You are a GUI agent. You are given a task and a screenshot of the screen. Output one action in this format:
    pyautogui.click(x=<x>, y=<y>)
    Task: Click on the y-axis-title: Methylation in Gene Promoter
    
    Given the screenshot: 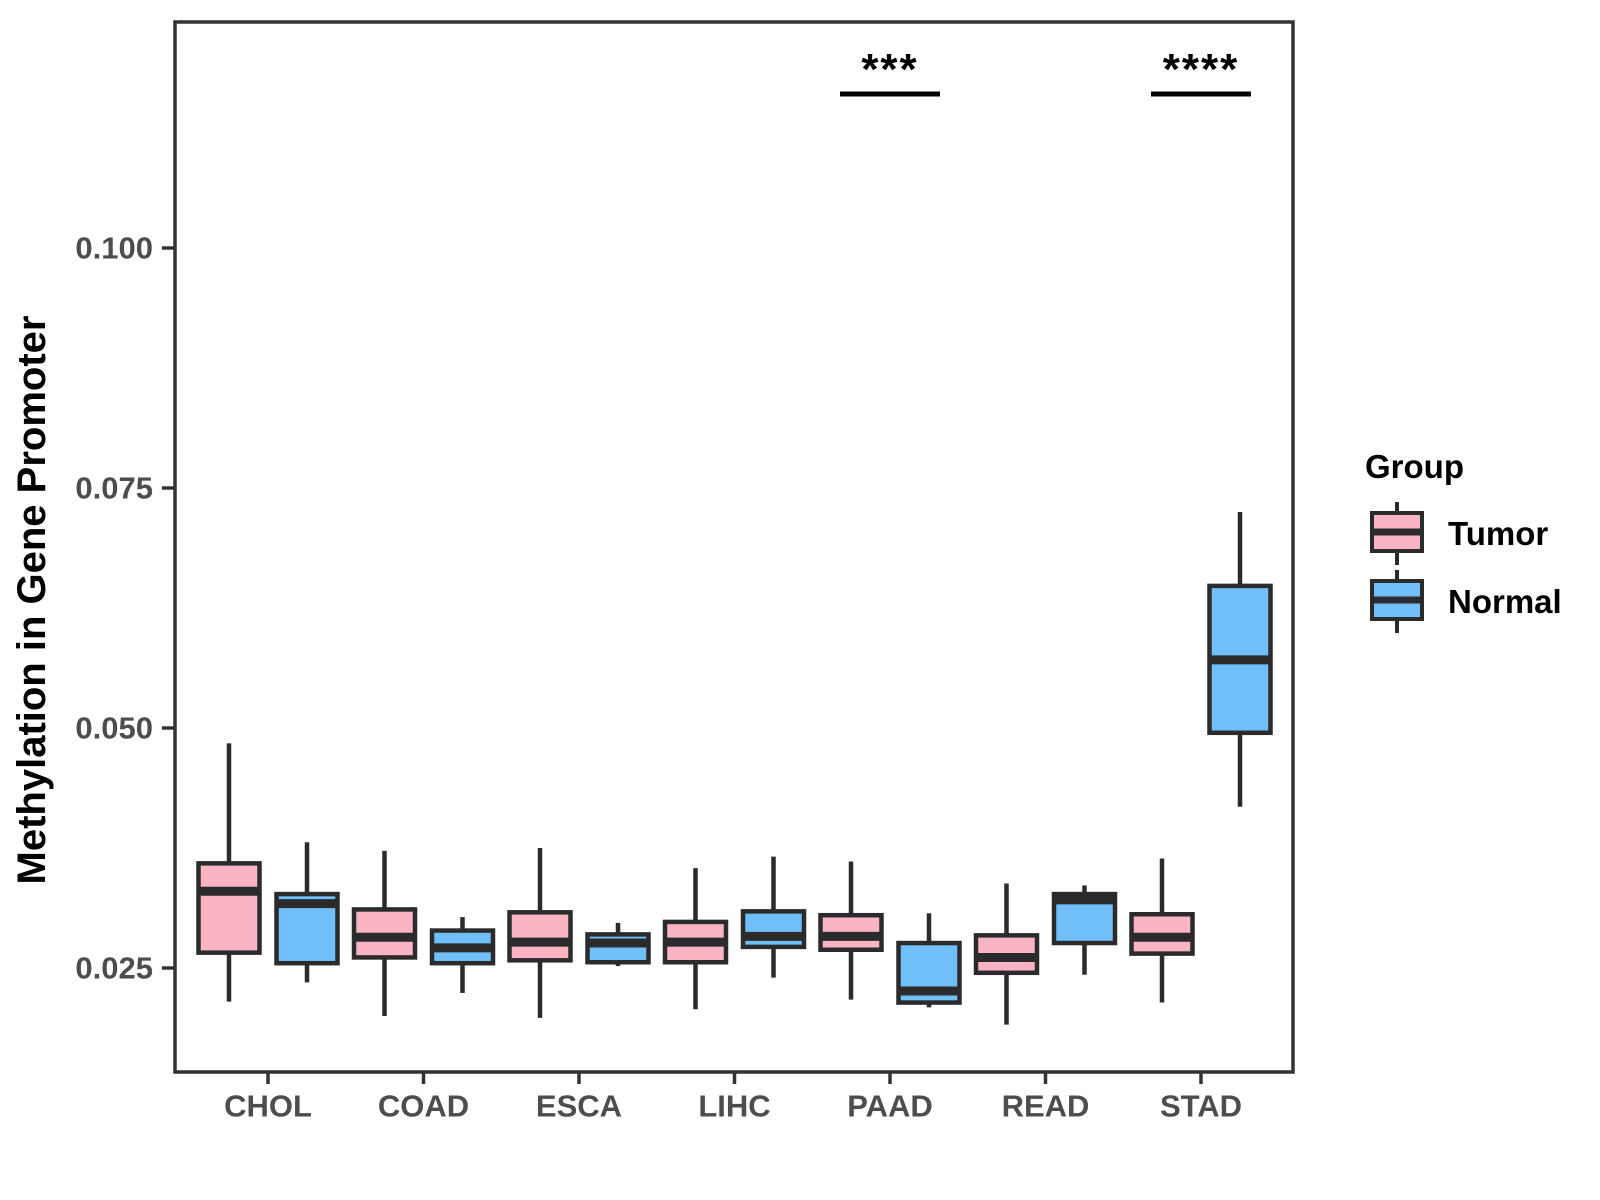 What is the action you would take?
    pyautogui.click(x=32, y=600)
    